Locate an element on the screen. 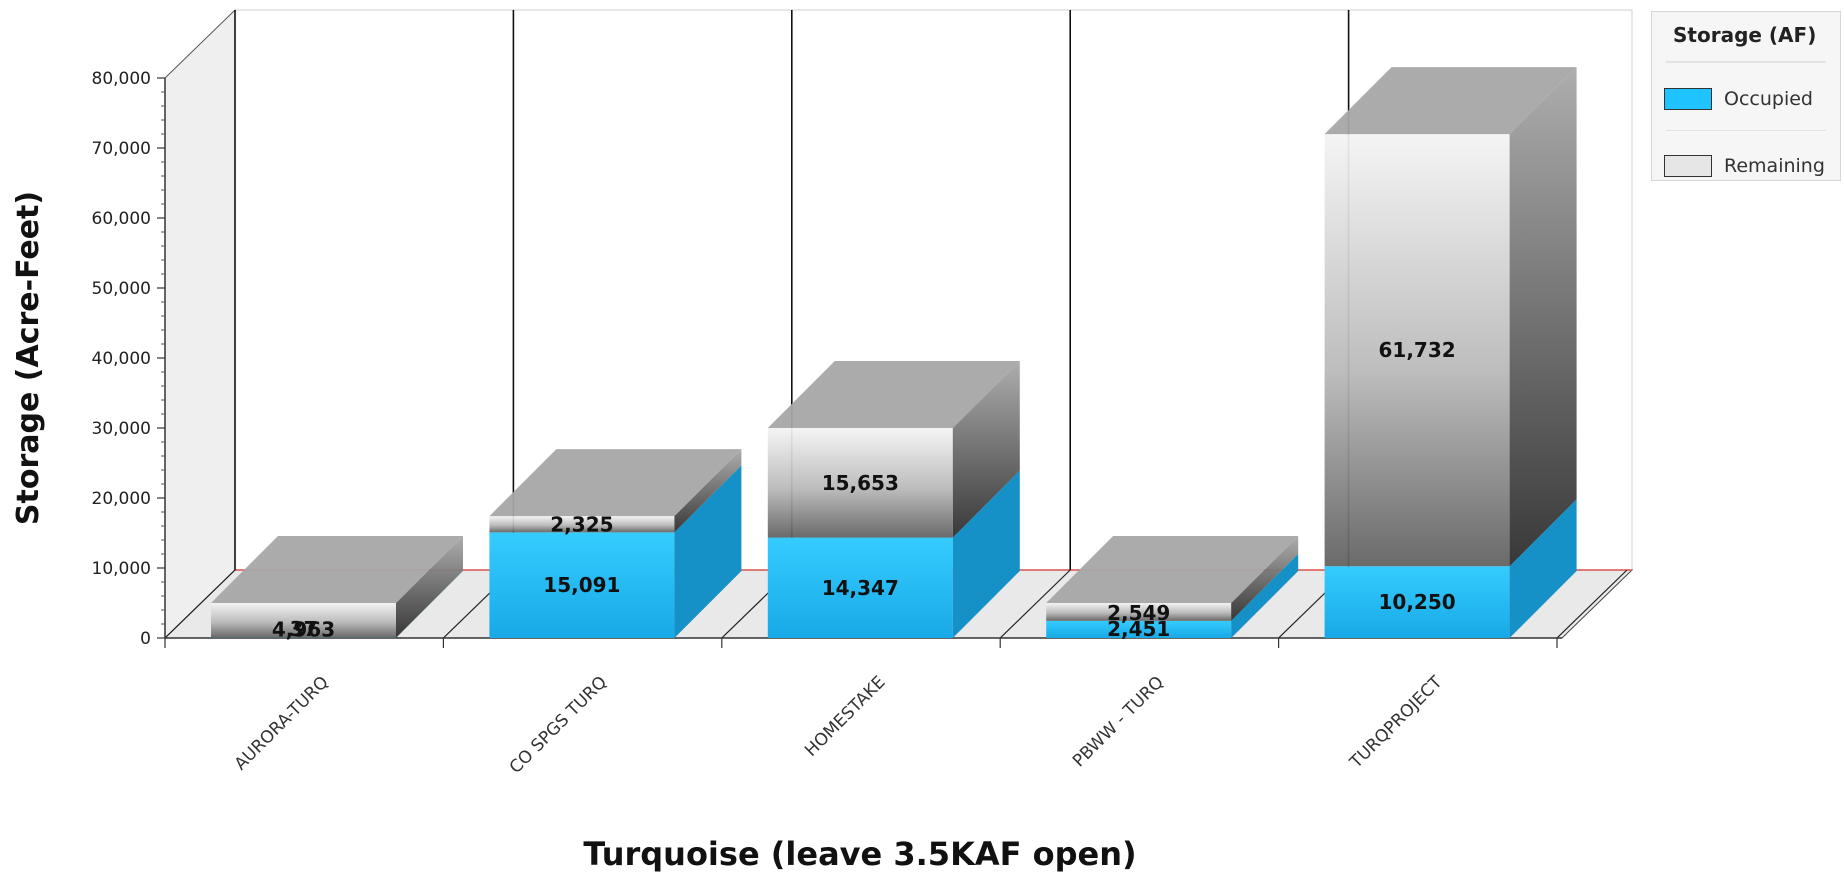 The image size is (1845, 874). y-tick-label: 70,000 is located at coordinates (121, 149).